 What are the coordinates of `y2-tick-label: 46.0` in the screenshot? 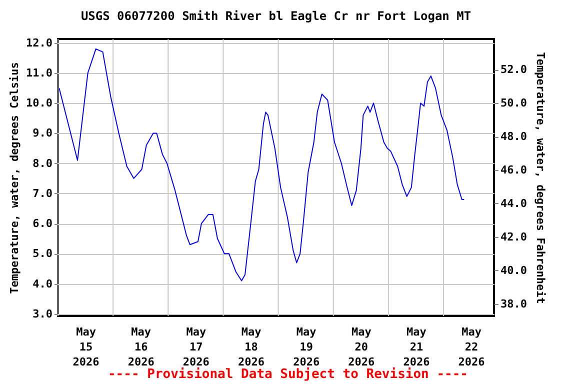 It's located at (513, 169).